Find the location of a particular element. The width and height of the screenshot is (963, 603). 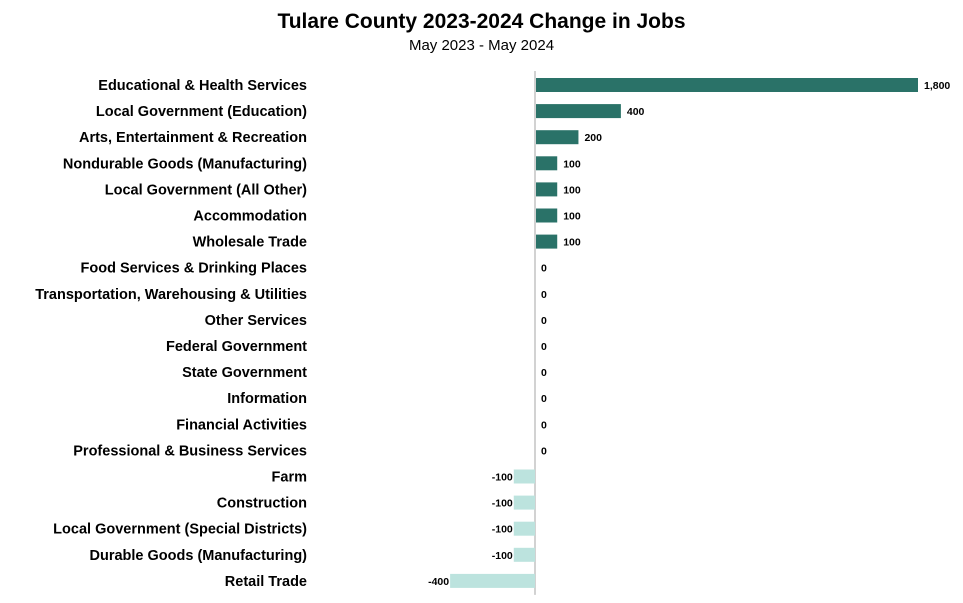

data-label: 1,800 is located at coordinates (937, 86).